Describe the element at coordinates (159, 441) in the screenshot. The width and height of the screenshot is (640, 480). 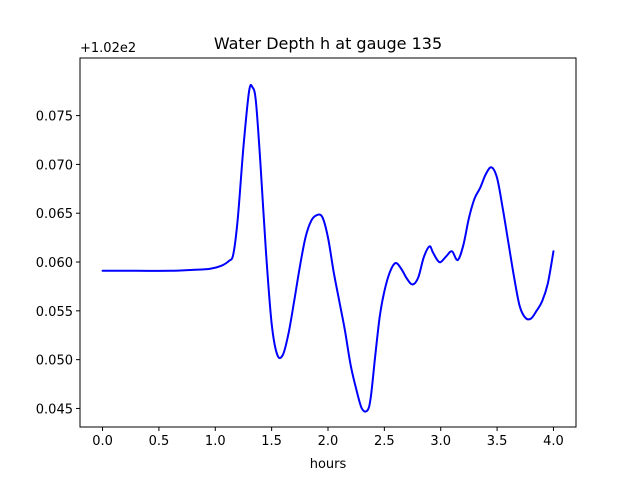
I see `x-tick-label: 0.5` at that location.